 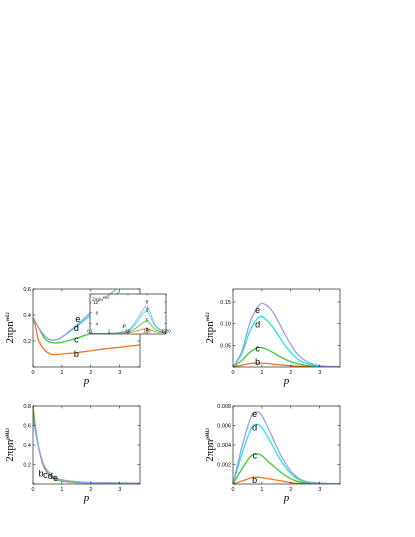 I want to click on y-tick-label: 0.002, so click(x=224, y=466).